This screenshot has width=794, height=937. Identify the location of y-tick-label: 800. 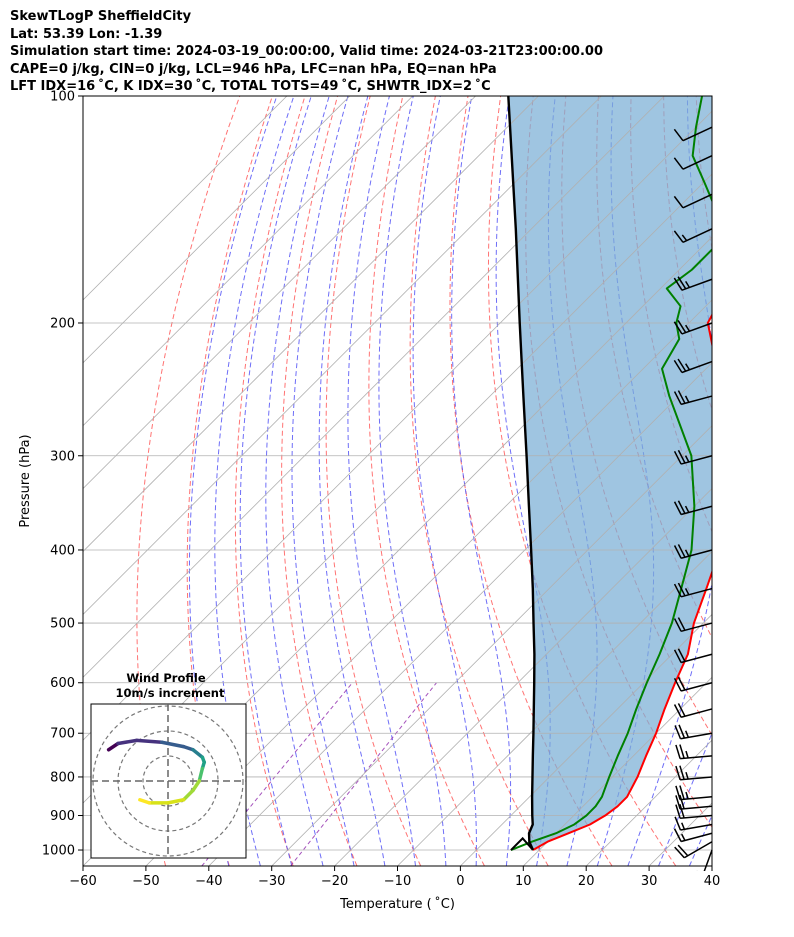
(62, 777).